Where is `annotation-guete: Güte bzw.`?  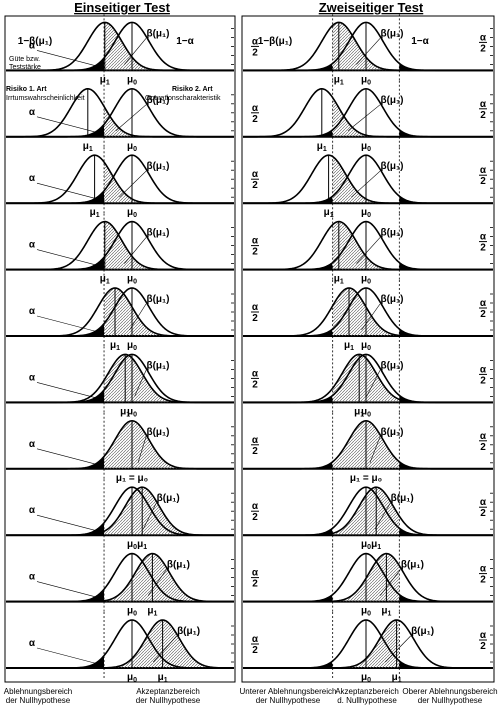 annotation-guete: Güte bzw. is located at coordinates (24, 59).